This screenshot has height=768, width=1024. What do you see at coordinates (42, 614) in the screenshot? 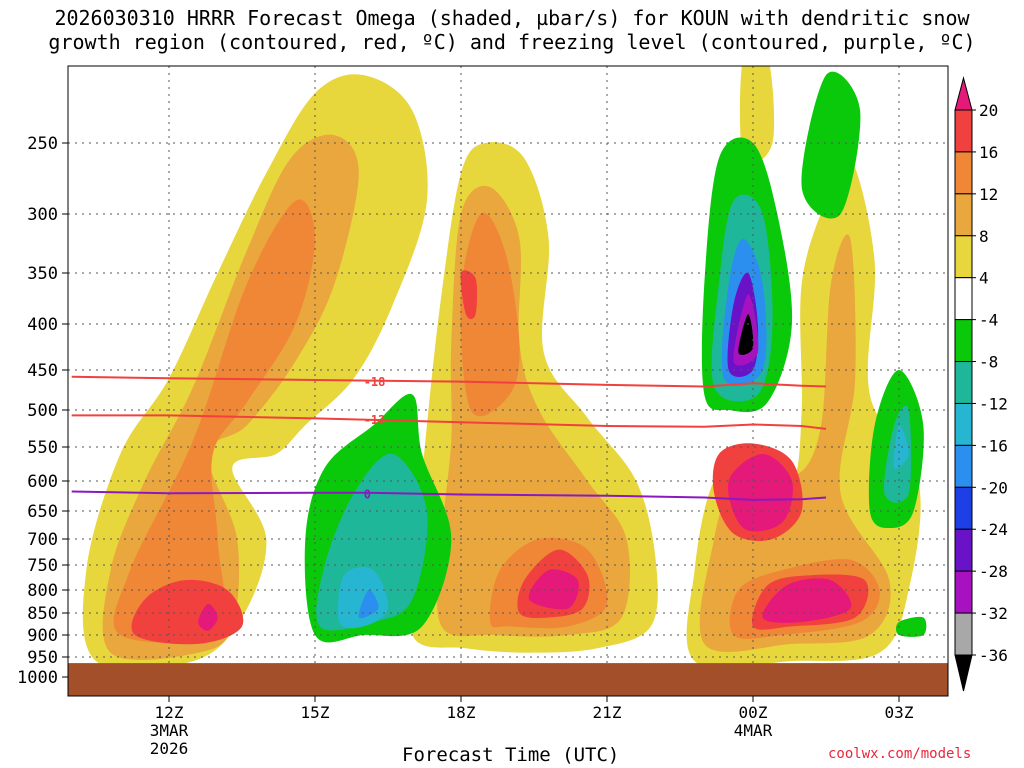
I see `y-tick-label: 850` at bounding box center [42, 614].